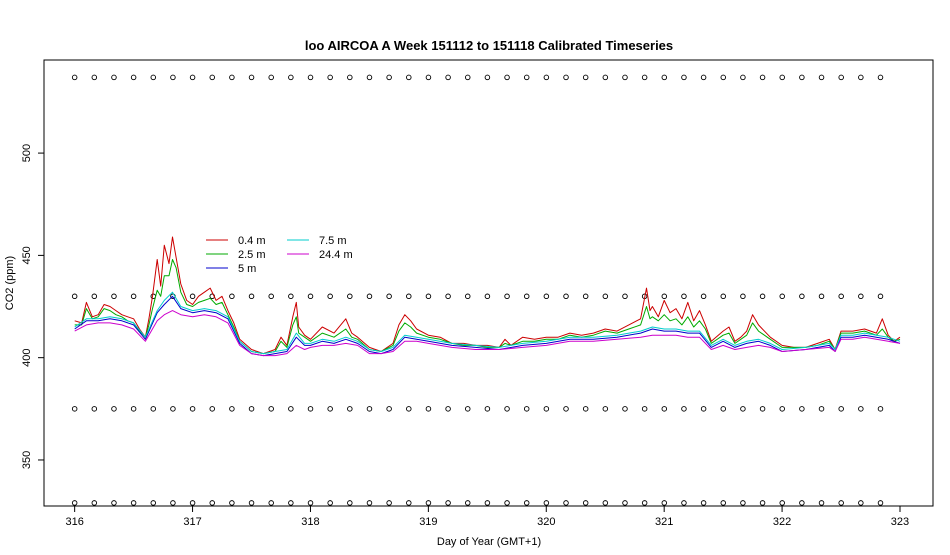 The width and height of the screenshot is (950, 555). What do you see at coordinates (32, 306) in the screenshot?
I see `y-axis: 350 400 450 500` at bounding box center [32, 306].